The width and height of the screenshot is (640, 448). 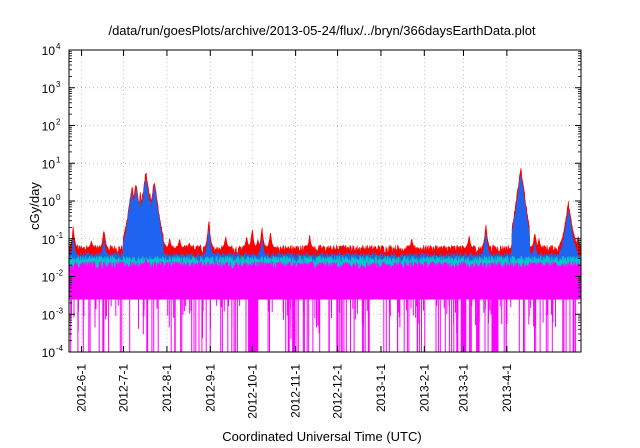 I want to click on series-4-dropouts, so click(x=323, y=324).